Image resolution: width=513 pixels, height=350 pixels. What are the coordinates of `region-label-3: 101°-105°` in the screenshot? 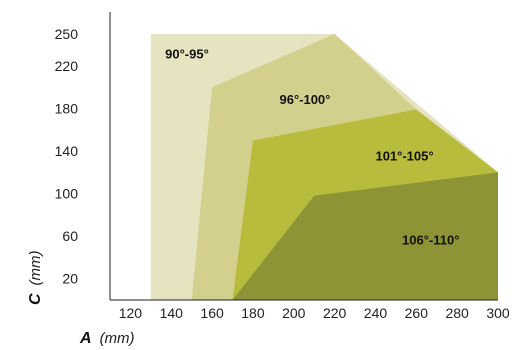 It's located at (404, 156).